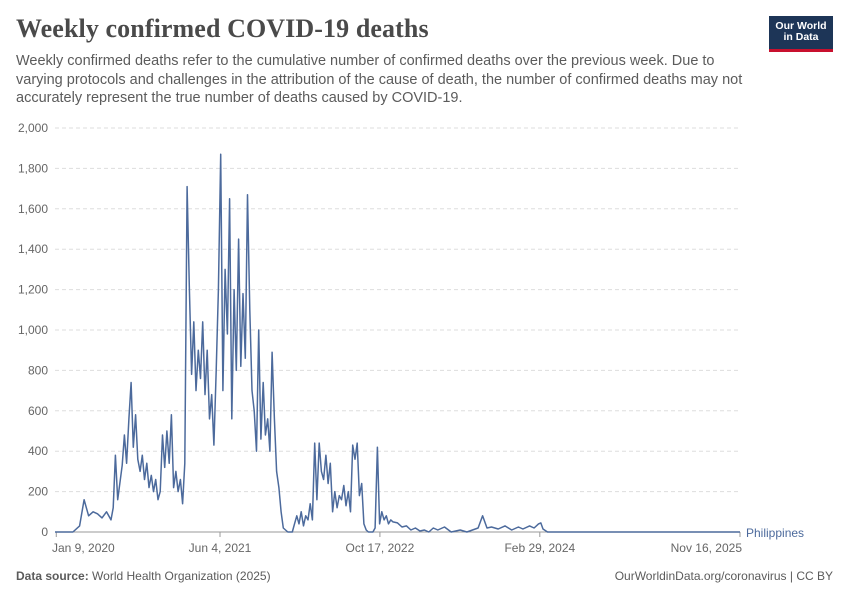  Describe the element at coordinates (38, 451) in the screenshot. I see `y-tick-label: 400` at that location.